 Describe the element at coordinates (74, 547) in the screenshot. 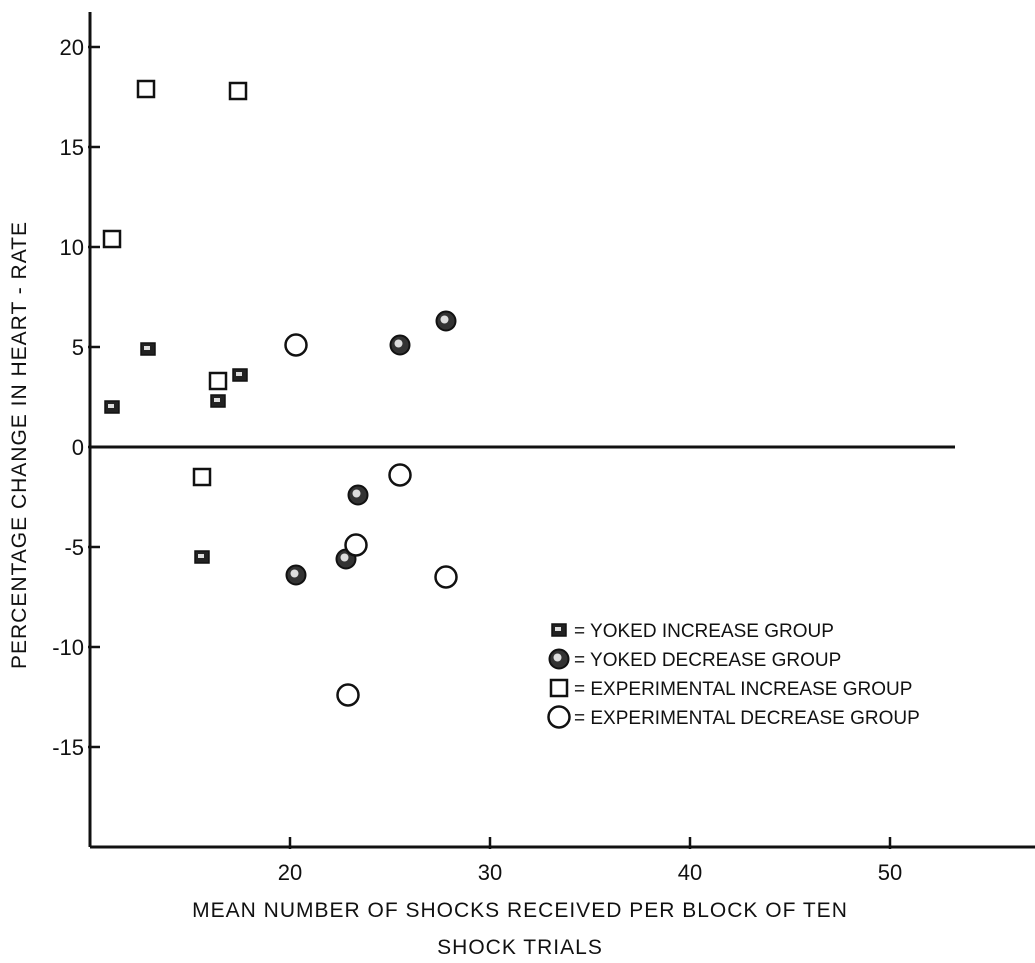

I see `y-tick-label: -5` at that location.